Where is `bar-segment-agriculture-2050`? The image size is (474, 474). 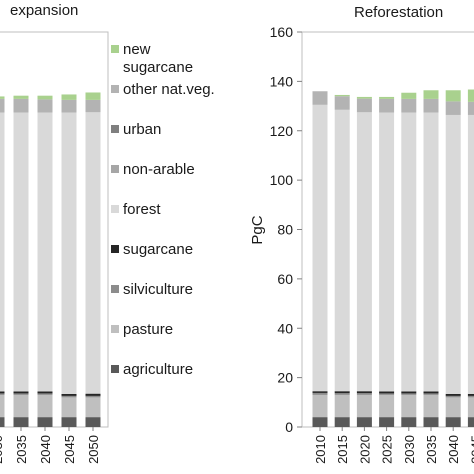 bar-segment-agriculture-2050 is located at coordinates (93, 422).